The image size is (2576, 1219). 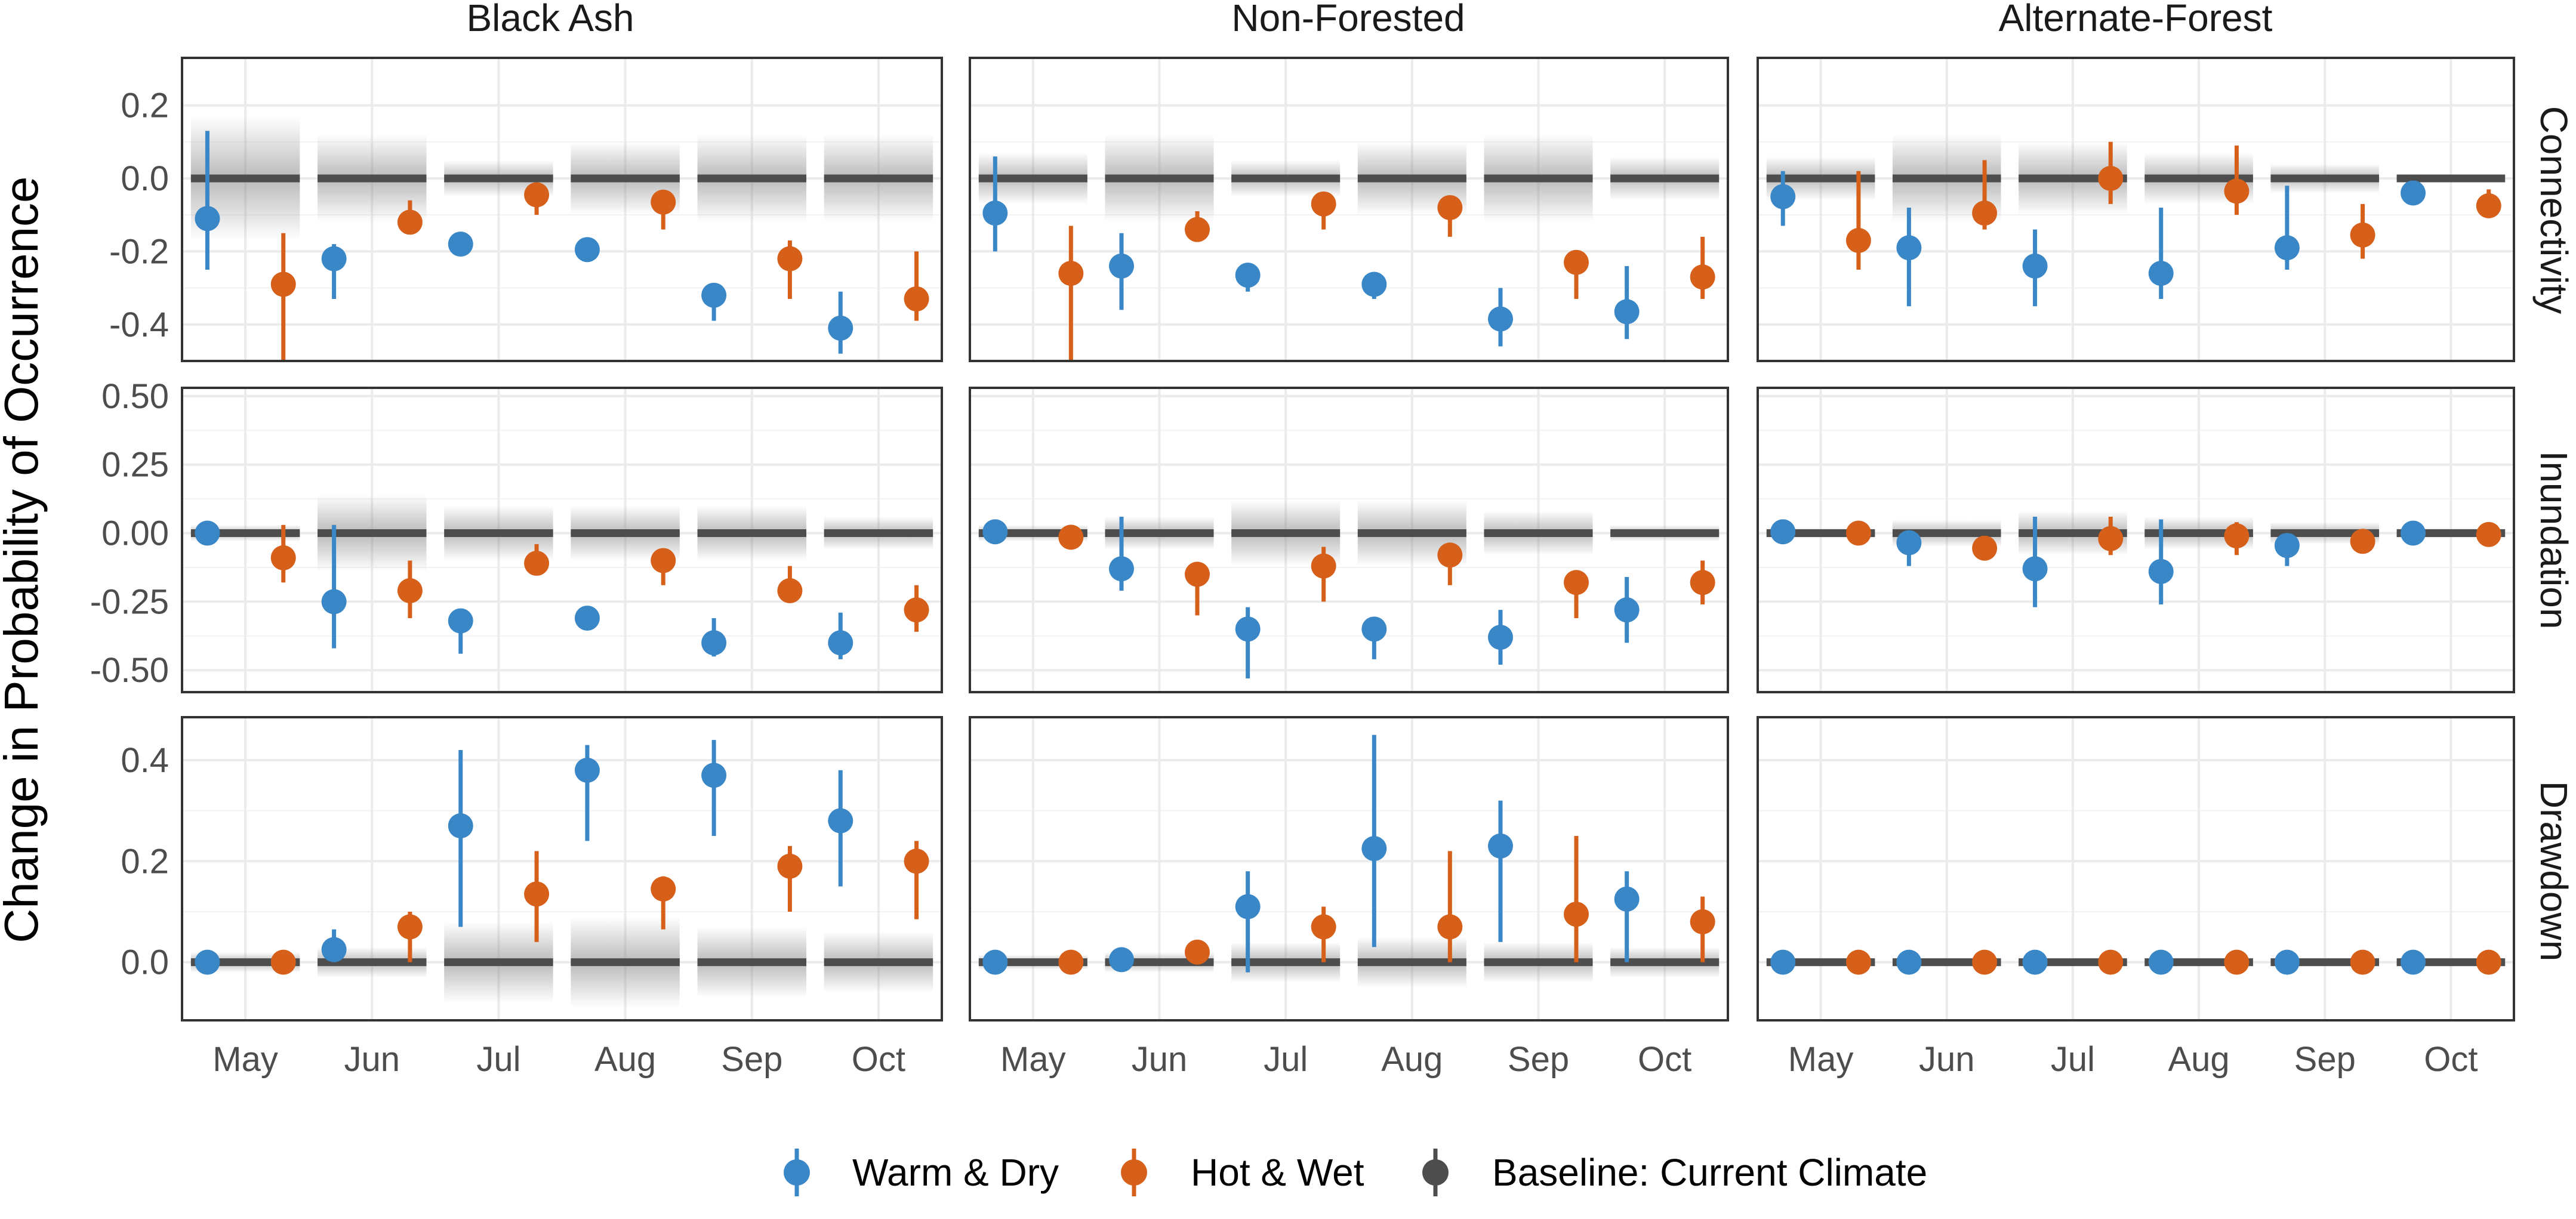 What do you see at coordinates (24, 559) in the screenshot?
I see `y-axis-title: Change in Probability of Occurrence` at bounding box center [24, 559].